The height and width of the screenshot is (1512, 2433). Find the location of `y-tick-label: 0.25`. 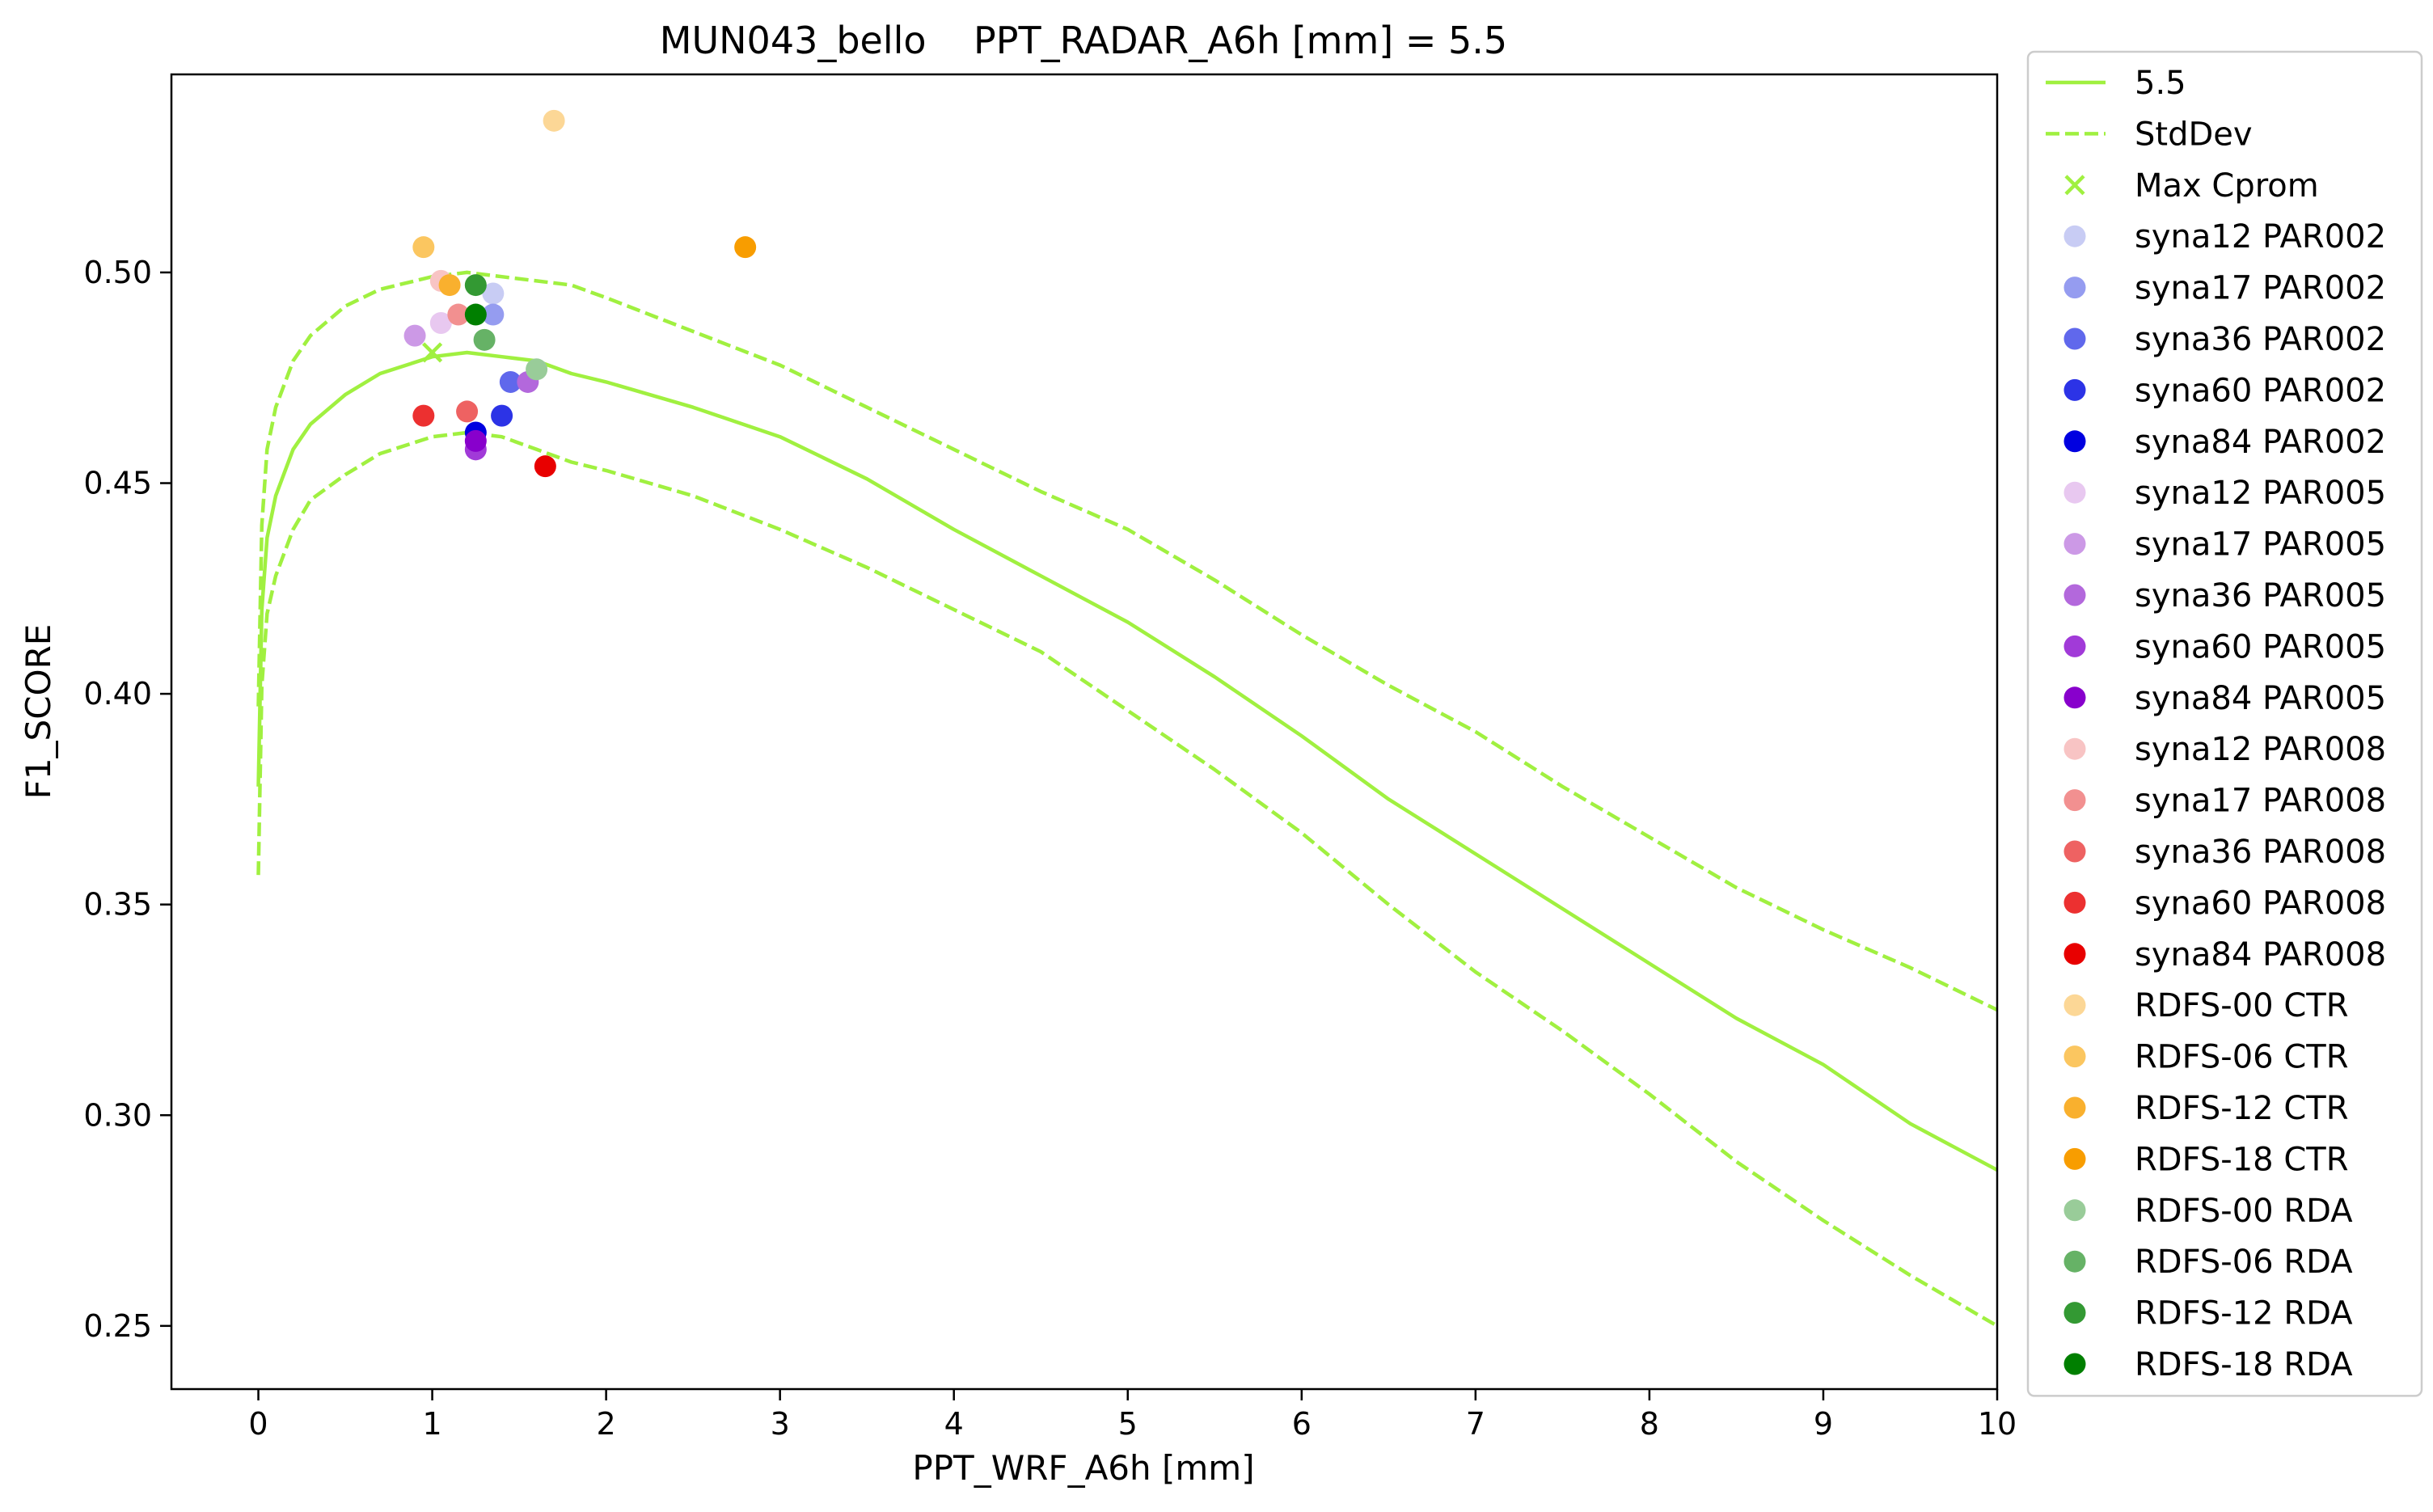

y-tick-label: 0.25 is located at coordinates (117, 1326).